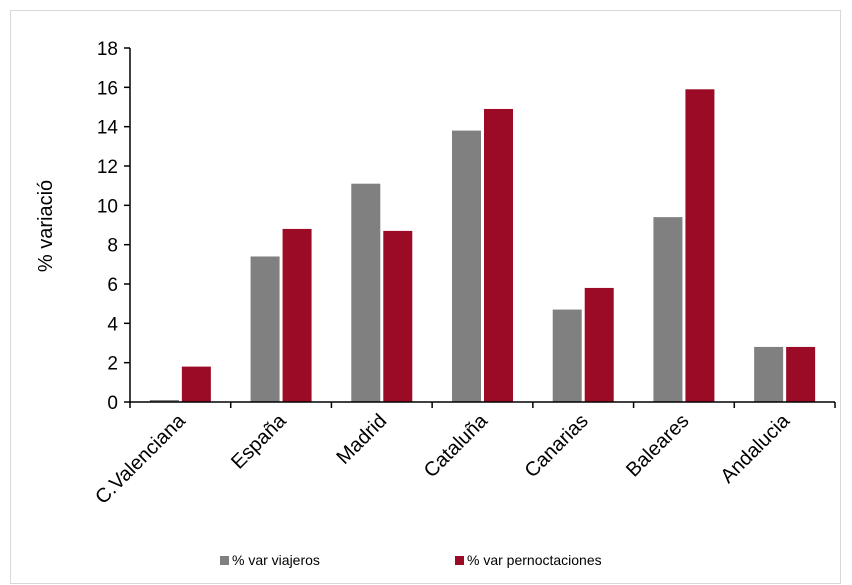 This screenshot has width=852, height=585. What do you see at coordinates (801, 374) in the screenshot?
I see `bar-Andalucia-pernoctaciones` at bounding box center [801, 374].